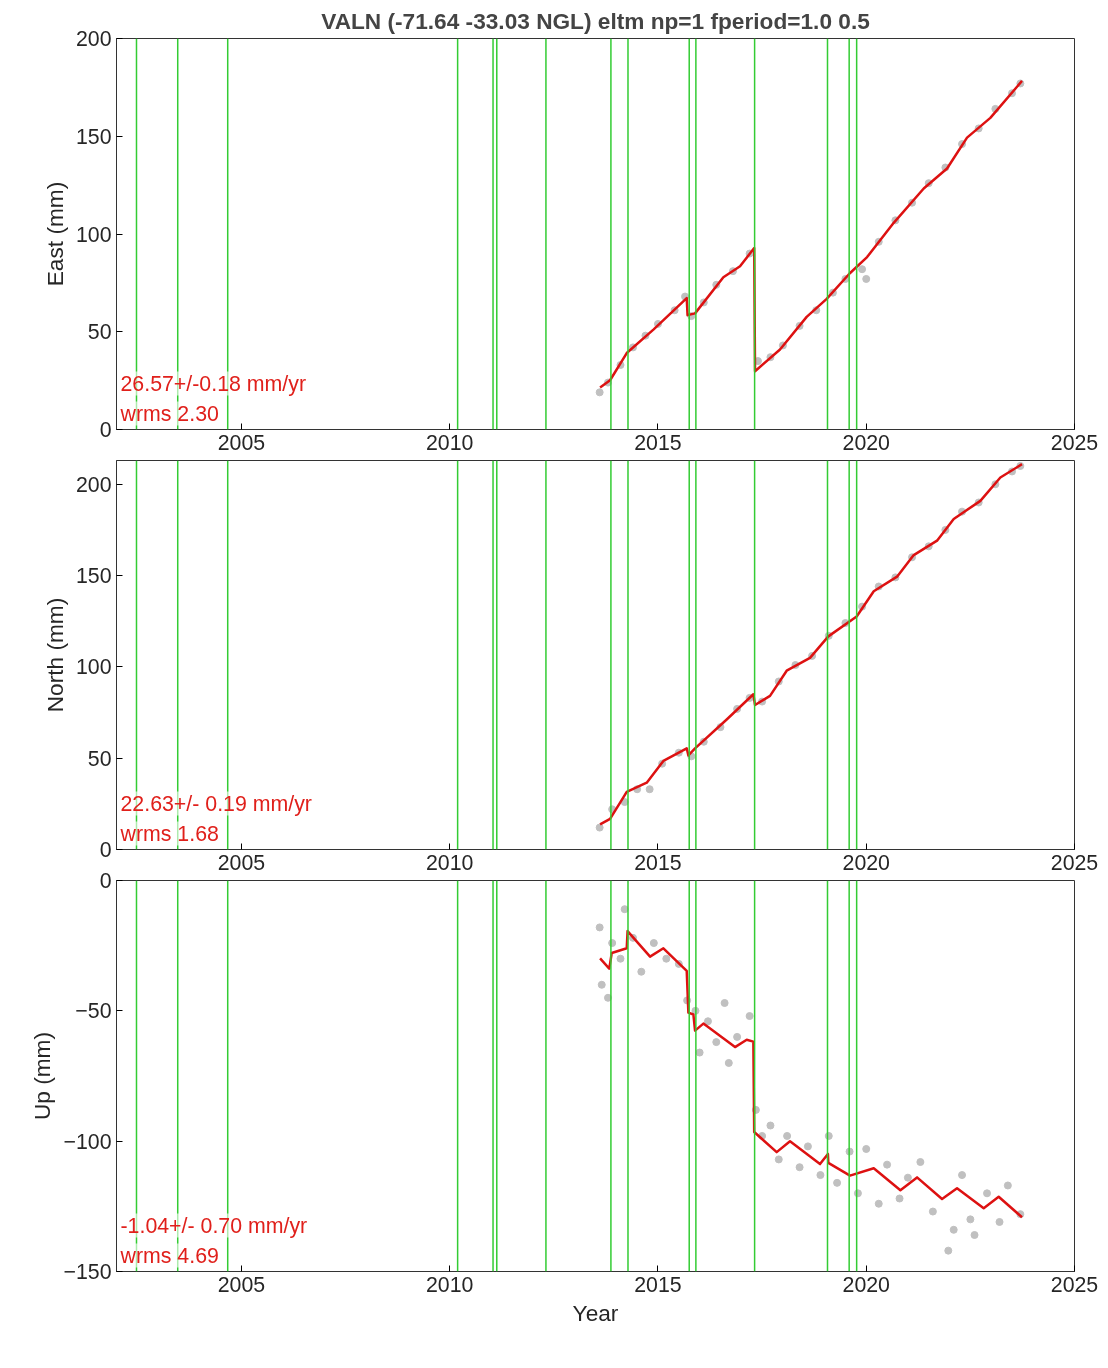 This screenshot has height=1368, width=1108. What do you see at coordinates (595, 1312) in the screenshot?
I see `x-axis-title: Year` at bounding box center [595, 1312].